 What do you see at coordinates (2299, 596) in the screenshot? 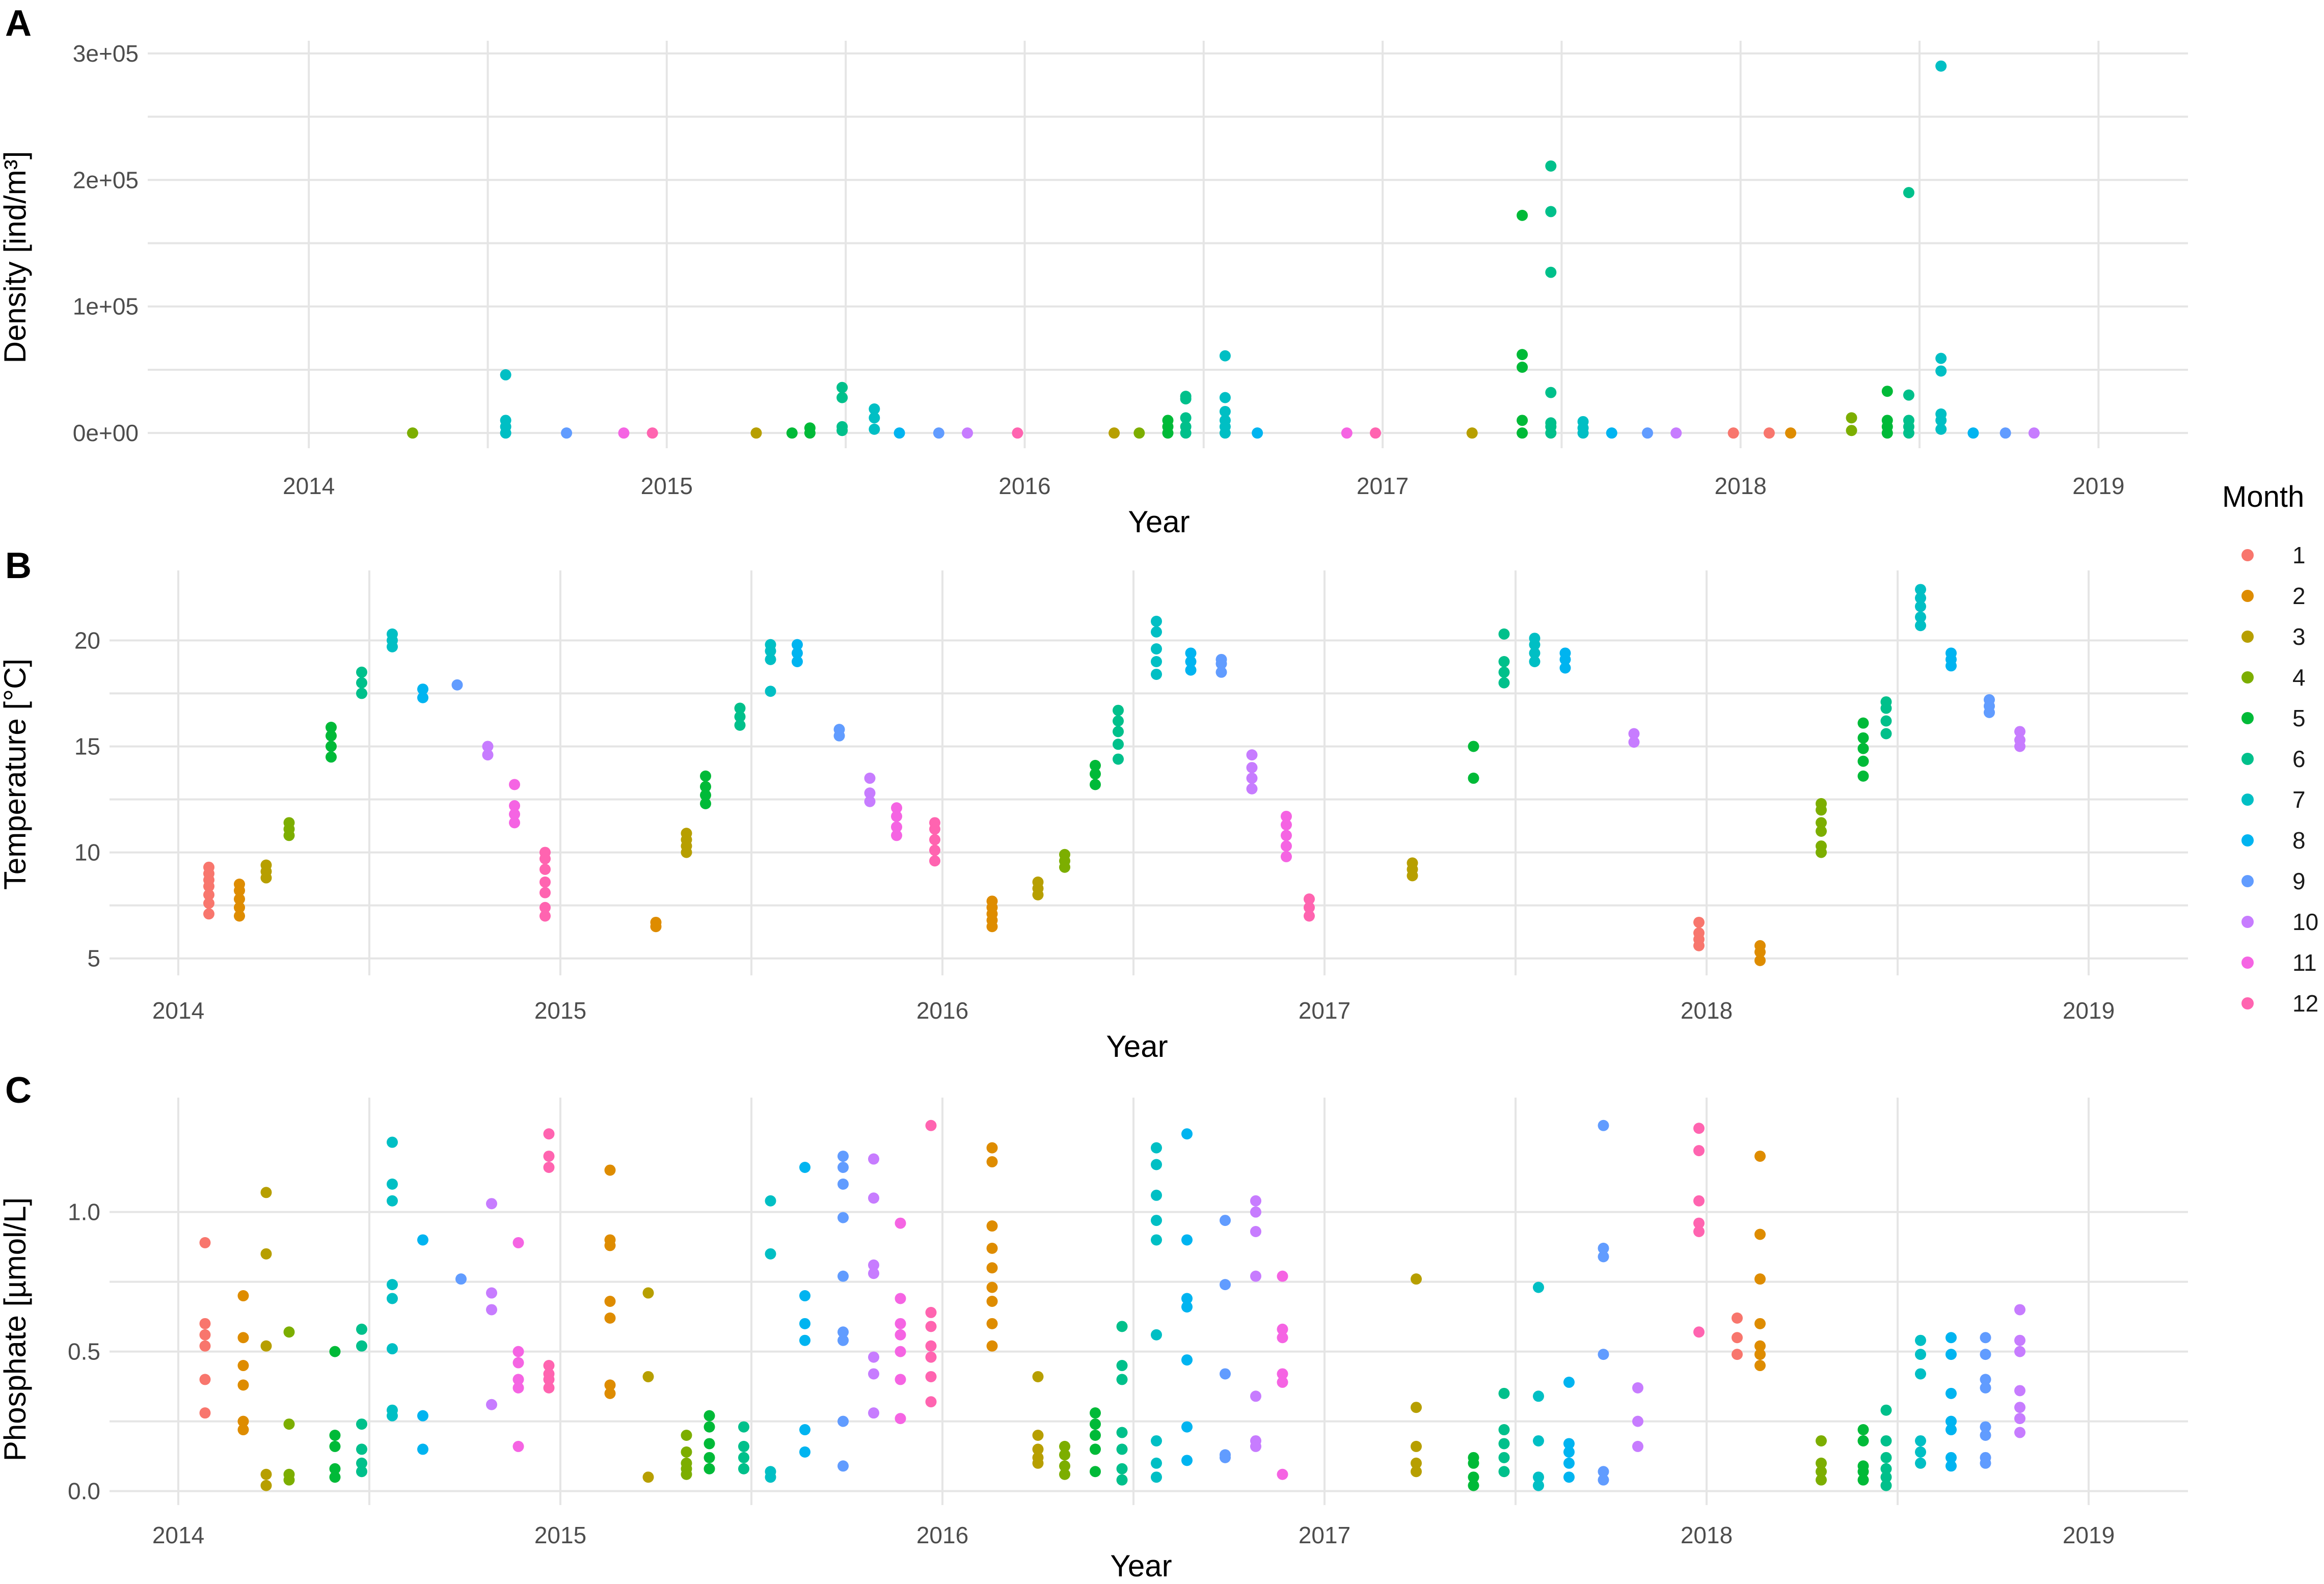
I see `legend-label-month-2: 2` at bounding box center [2299, 596].